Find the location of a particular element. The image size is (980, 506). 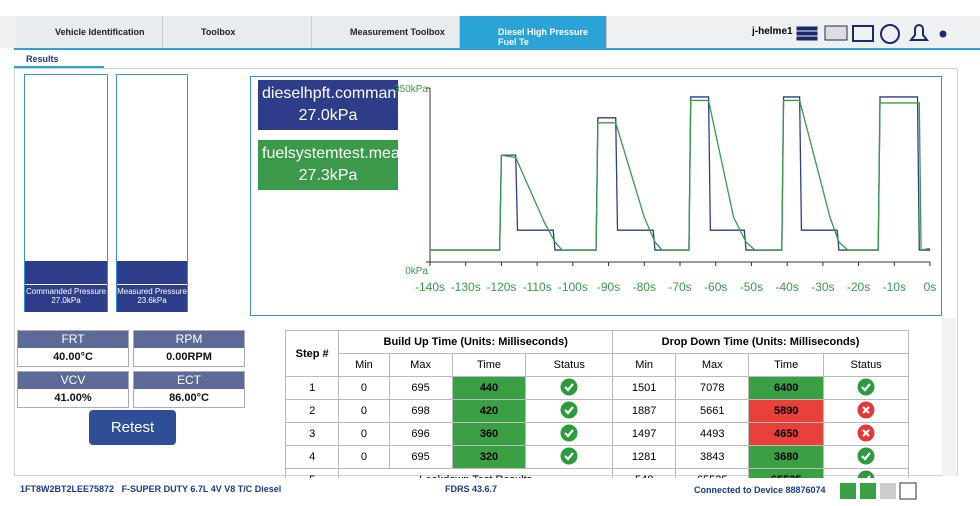

build-header: Build Up Time (Units: Milliseconds) is located at coordinates (476, 342).